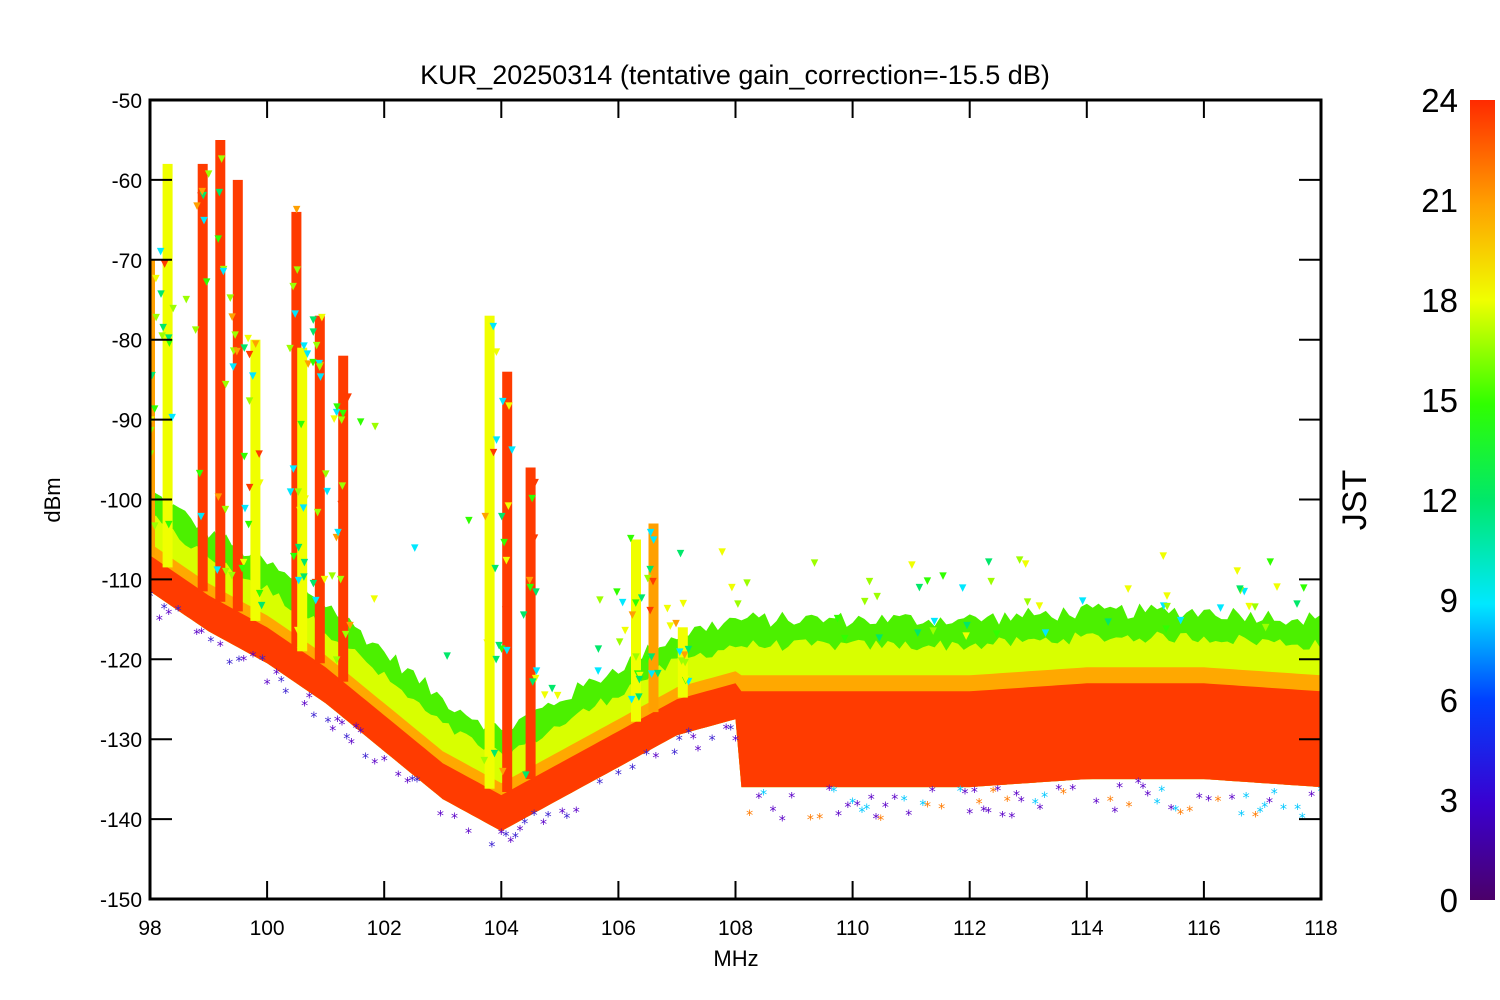 The width and height of the screenshot is (1500, 1000). I want to click on colorbar-tick-label: 24, so click(1439, 100).